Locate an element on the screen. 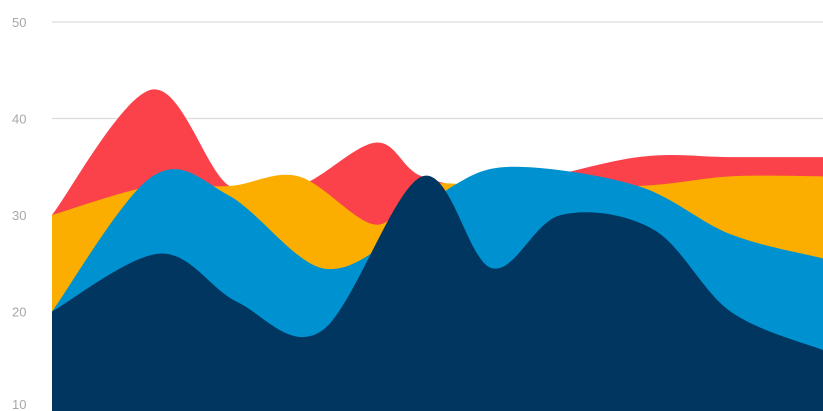 This screenshot has width=823, height=411. y-tick-label-50: 50 is located at coordinates (19, 22).